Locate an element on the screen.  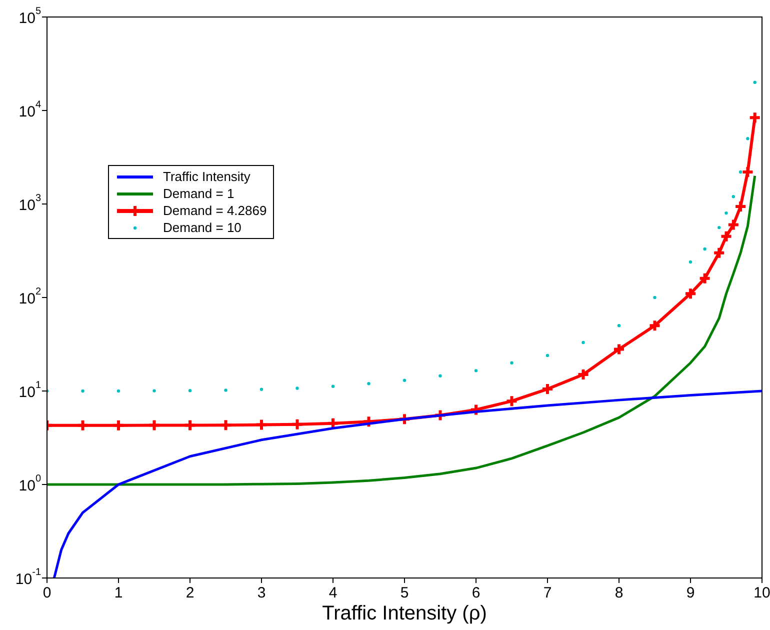
x-tick-label: 6 is located at coordinates (476, 593).